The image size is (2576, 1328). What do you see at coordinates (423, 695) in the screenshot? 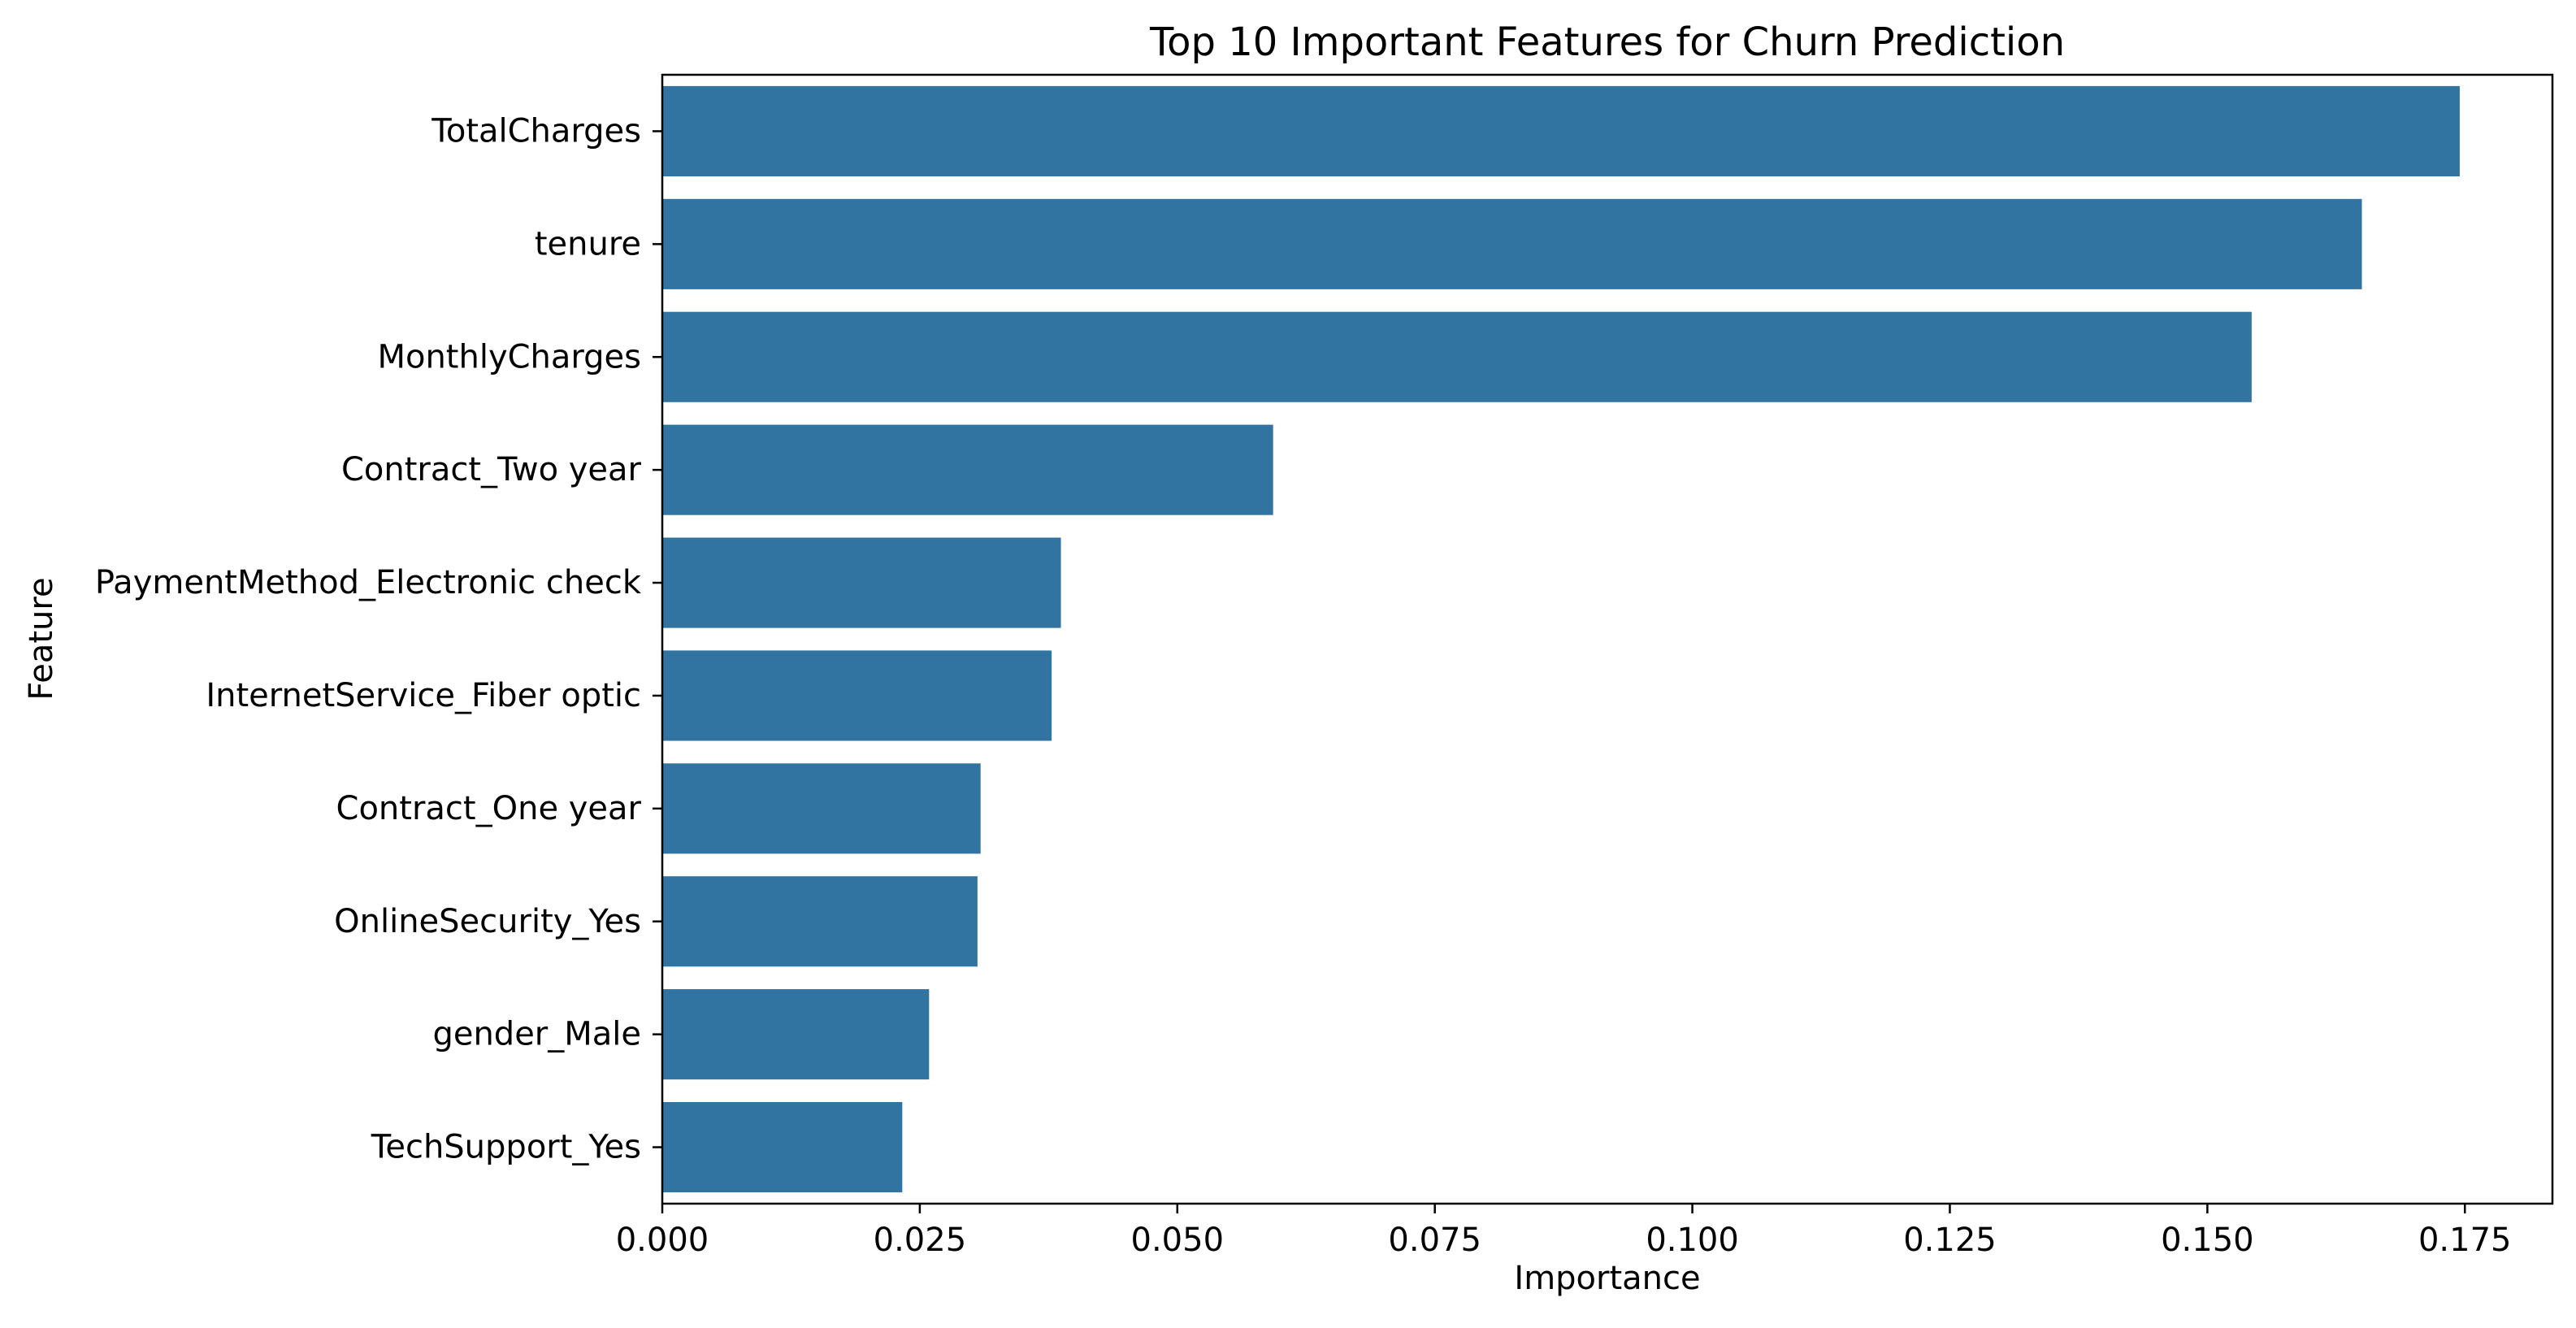
I see `y-tick-label: InternetService_Fiber optic` at bounding box center [423, 695].